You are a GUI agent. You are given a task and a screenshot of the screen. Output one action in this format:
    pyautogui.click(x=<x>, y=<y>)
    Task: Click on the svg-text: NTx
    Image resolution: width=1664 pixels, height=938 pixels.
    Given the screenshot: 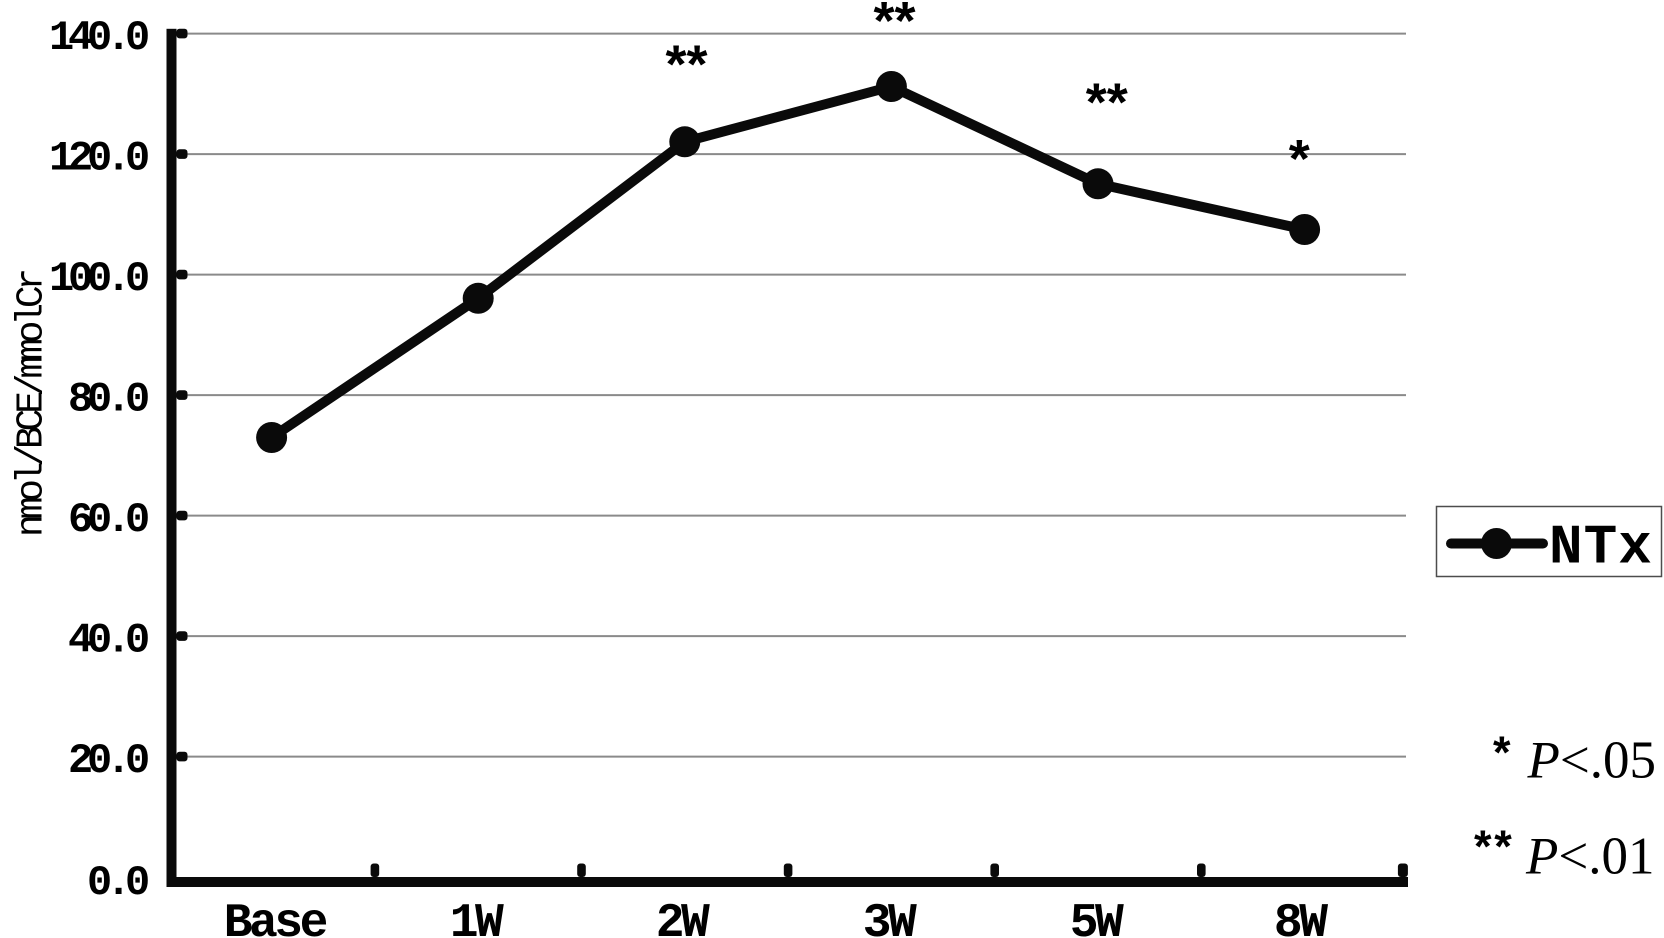 What is the action you would take?
    pyautogui.click(x=1601, y=548)
    